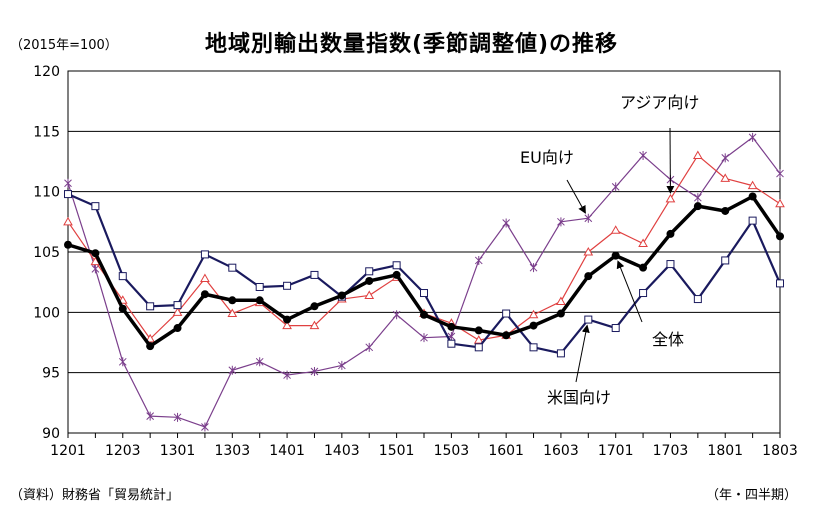 This screenshot has width=823, height=529. Describe the element at coordinates (232, 451) in the screenshot. I see `x-tick-label: 1303` at that location.